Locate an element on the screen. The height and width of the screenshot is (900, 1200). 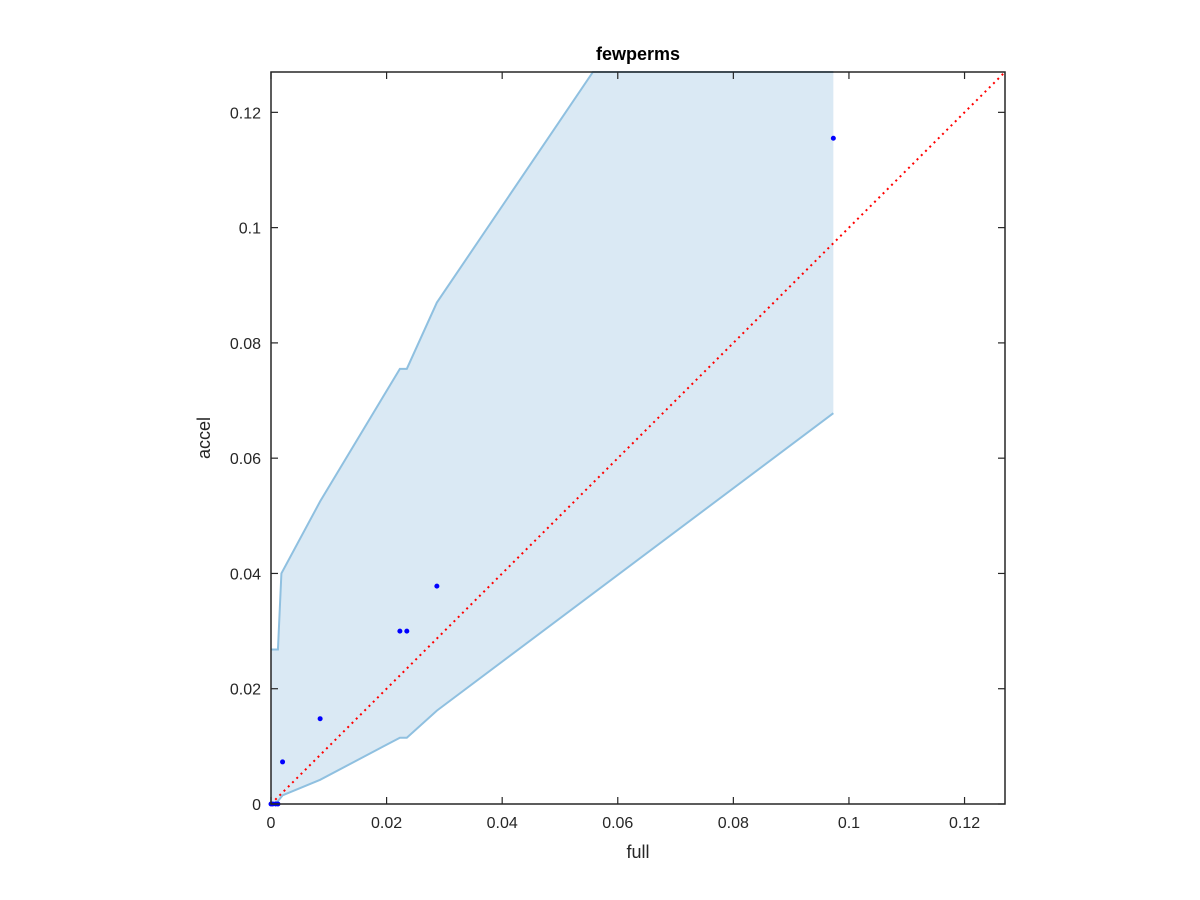
y-tick-label: 0.06 is located at coordinates (245, 459).